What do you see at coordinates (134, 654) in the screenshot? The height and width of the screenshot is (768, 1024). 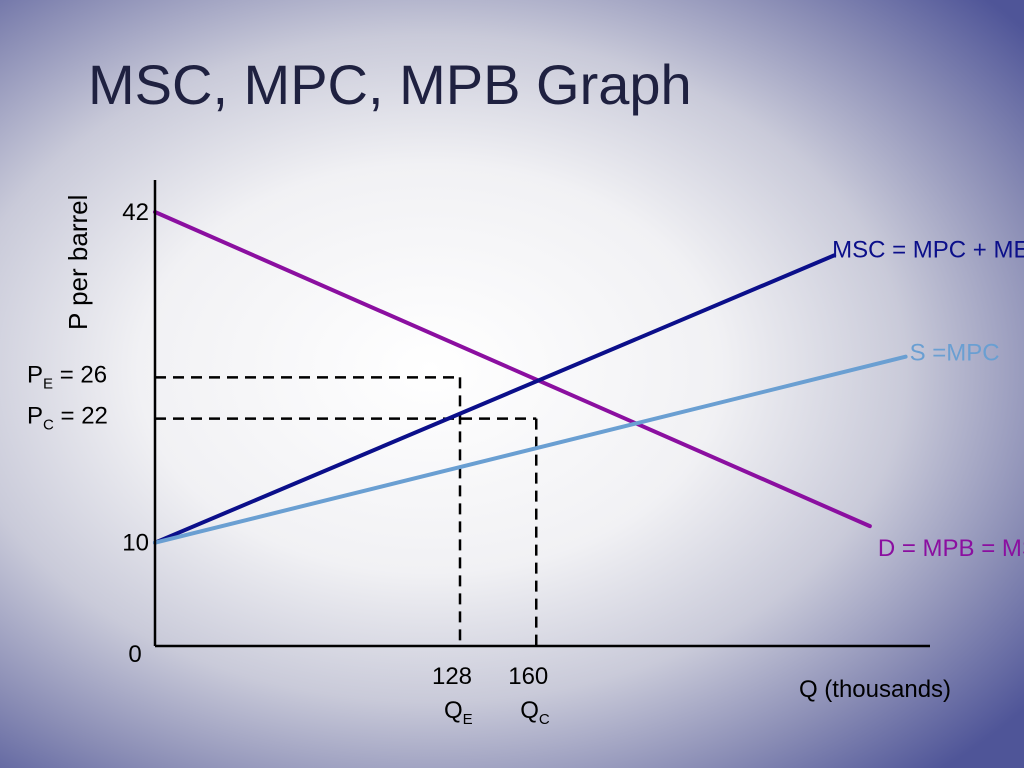 I see `origin-label: 0` at bounding box center [134, 654].